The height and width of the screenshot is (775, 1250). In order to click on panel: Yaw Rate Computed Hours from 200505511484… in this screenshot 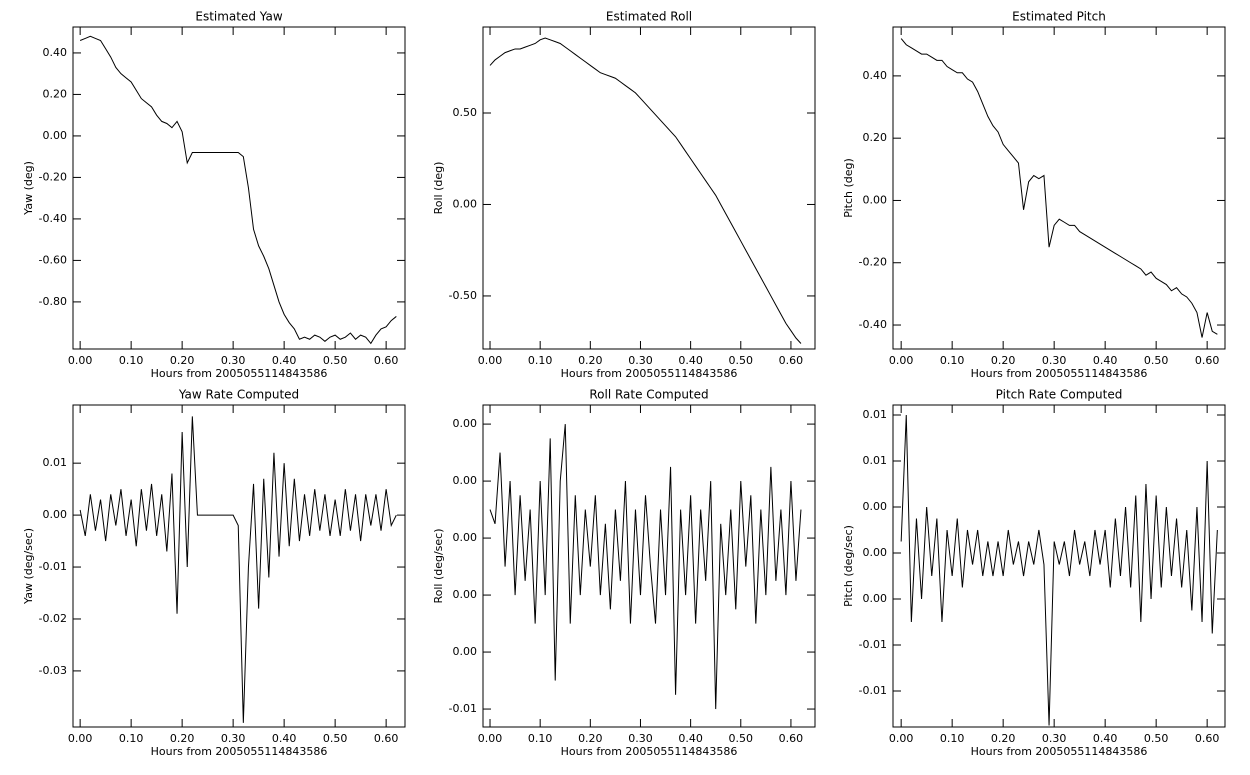, I will do `click(214, 573)`.